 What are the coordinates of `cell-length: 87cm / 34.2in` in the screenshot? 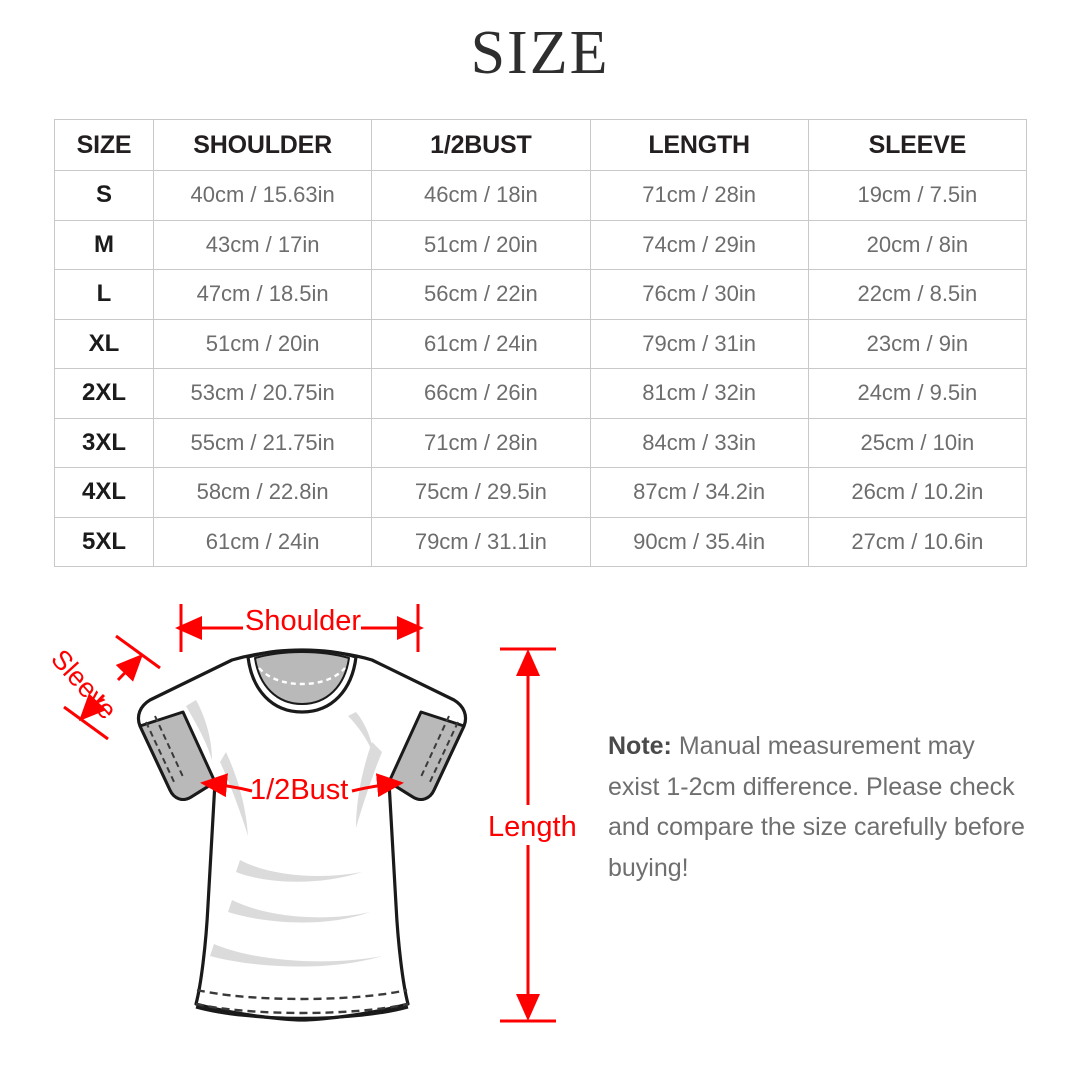 It's located at (699, 492).